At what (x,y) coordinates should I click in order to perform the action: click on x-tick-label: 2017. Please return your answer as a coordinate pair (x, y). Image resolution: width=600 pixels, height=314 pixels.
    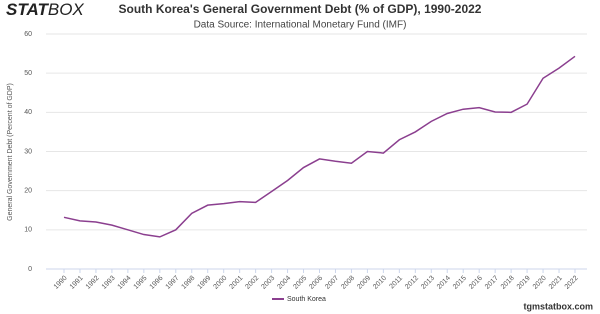
    Looking at the image, I should click on (492, 283).